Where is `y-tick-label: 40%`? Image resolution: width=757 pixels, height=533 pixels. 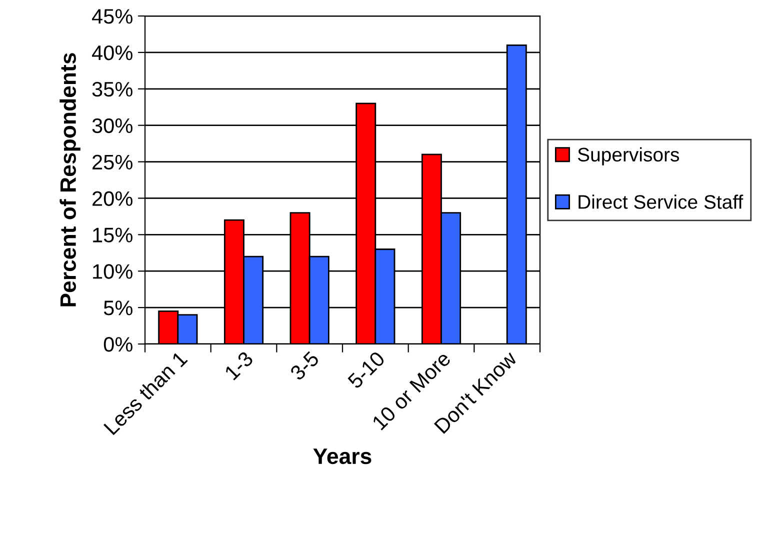
y-tick-label: 40% is located at coordinates (112, 52).